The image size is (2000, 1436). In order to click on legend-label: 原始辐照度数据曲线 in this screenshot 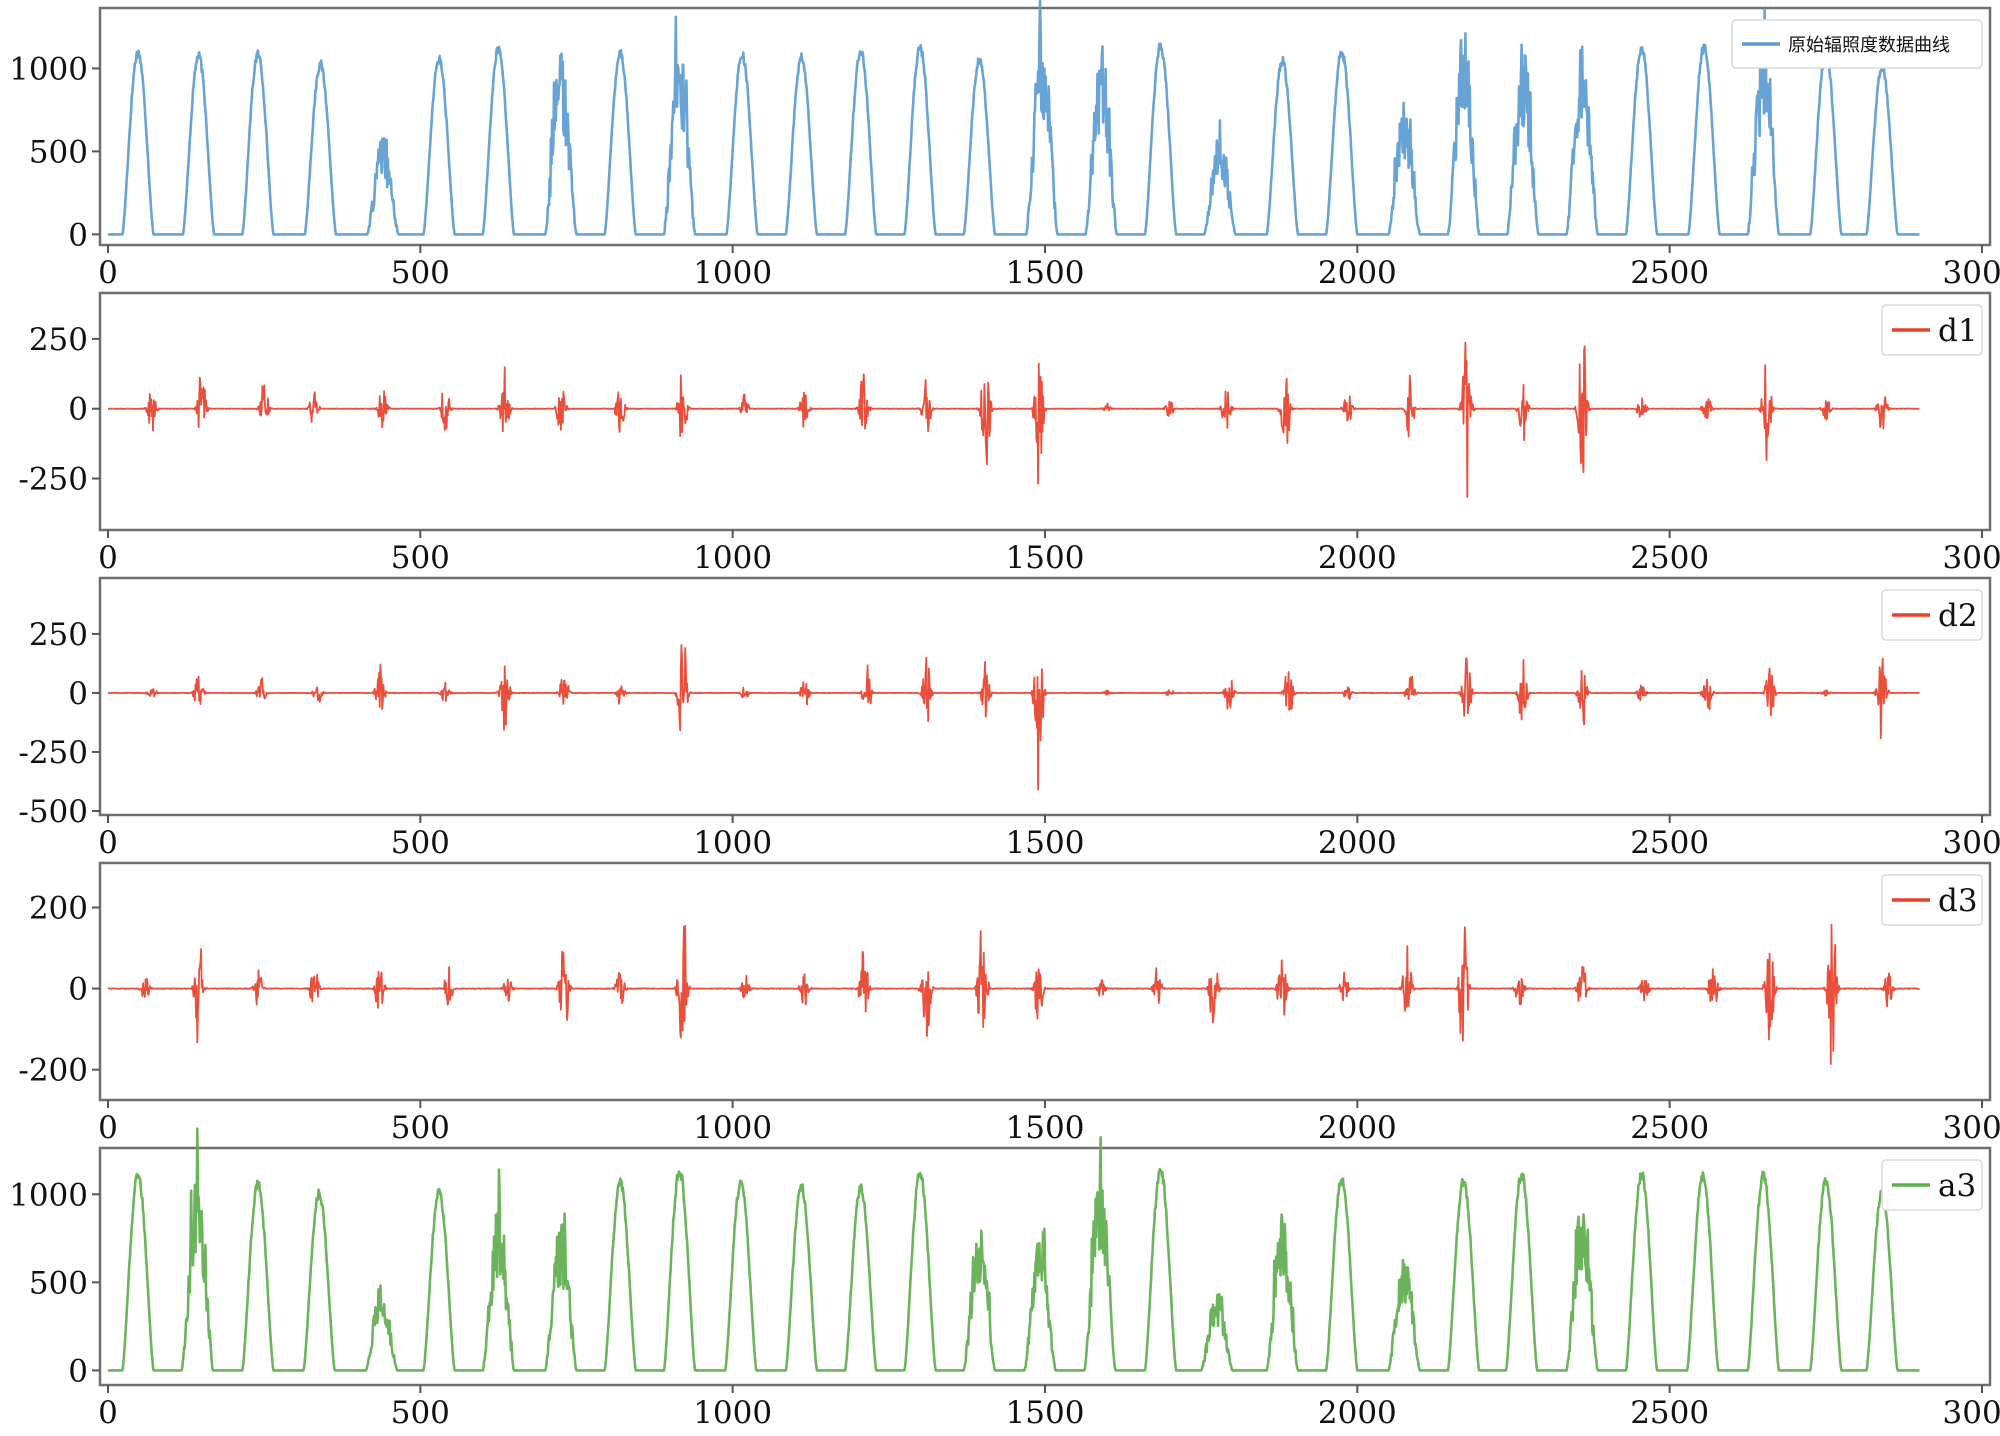, I will do `click(1869, 45)`.